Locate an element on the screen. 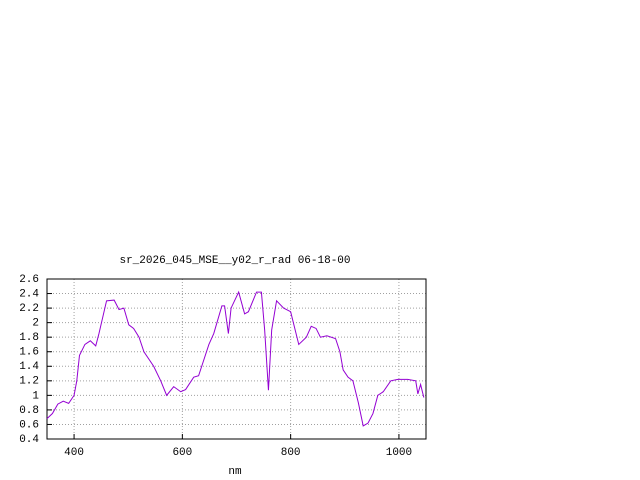 The image size is (640, 480). y-tick-label: 2.2 is located at coordinates (29, 309).